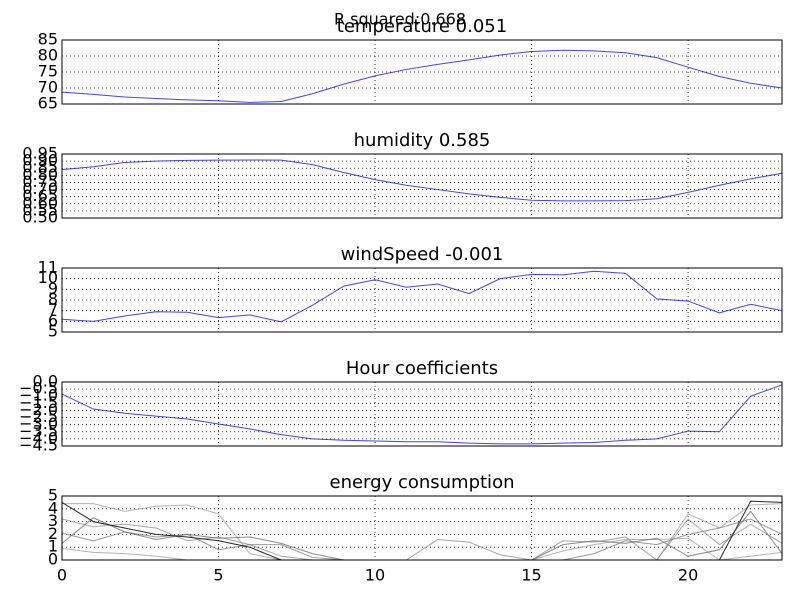 Image resolution: width=800 pixels, height=600 pixels. Describe the element at coordinates (53, 507) in the screenshot. I see `y-tick-label: 4` at that location.